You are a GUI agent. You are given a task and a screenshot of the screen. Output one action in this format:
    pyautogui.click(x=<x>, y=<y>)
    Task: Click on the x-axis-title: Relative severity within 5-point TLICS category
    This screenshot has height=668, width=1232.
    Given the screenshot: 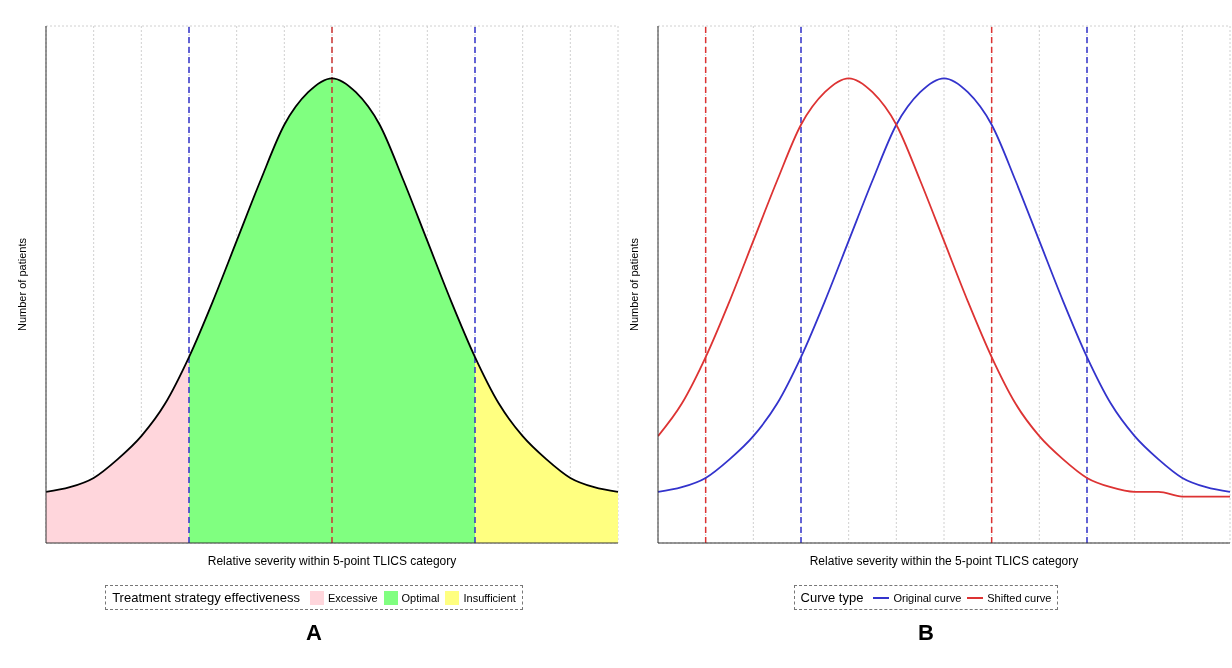 What is the action you would take?
    pyautogui.click(x=332, y=561)
    